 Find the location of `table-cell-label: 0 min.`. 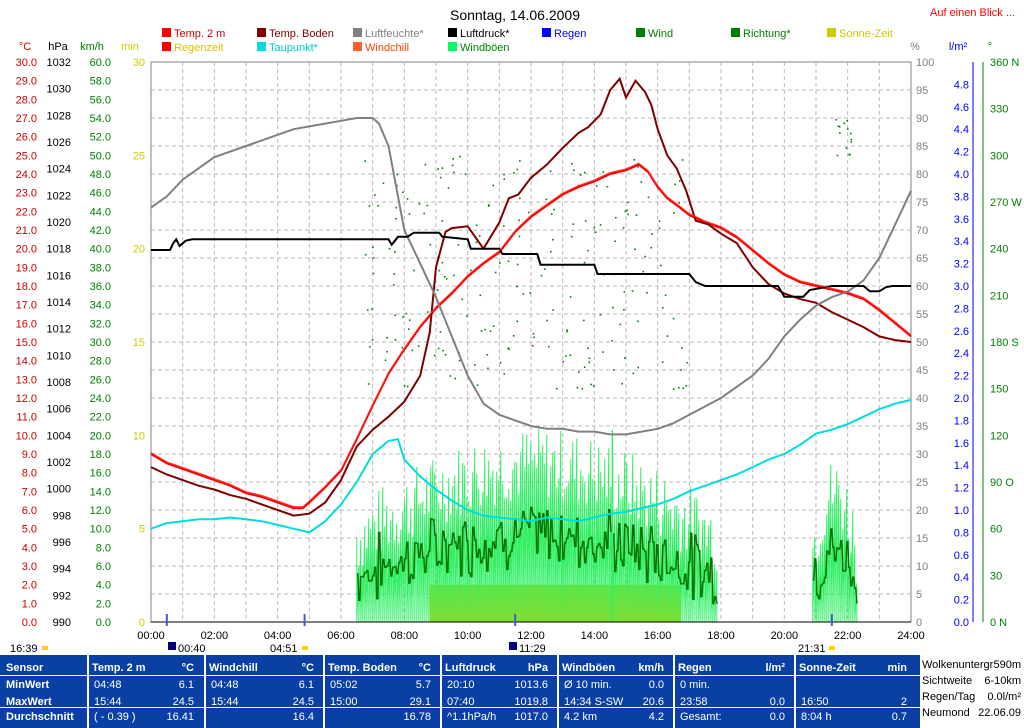

table-cell-label: 0 min. is located at coordinates (695, 685).